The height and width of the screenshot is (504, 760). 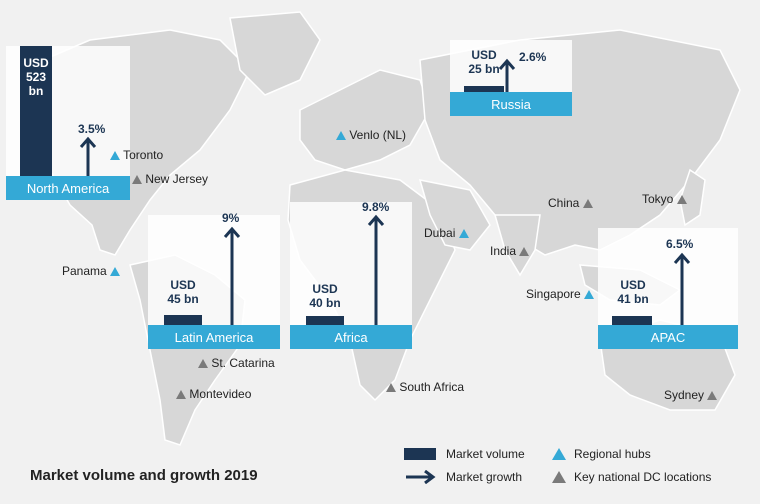 What do you see at coordinates (351, 337) in the screenshot?
I see `africa-band: Africa` at bounding box center [351, 337].